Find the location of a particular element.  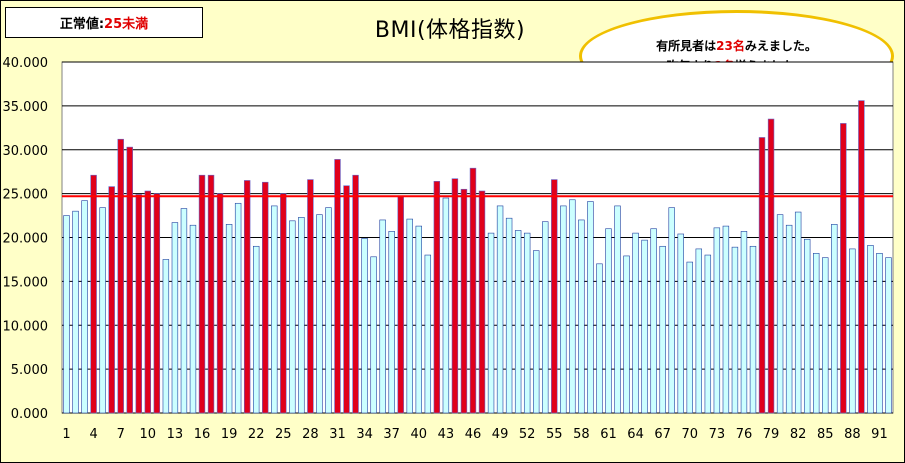

x-tick-label: 37 is located at coordinates (391, 434).